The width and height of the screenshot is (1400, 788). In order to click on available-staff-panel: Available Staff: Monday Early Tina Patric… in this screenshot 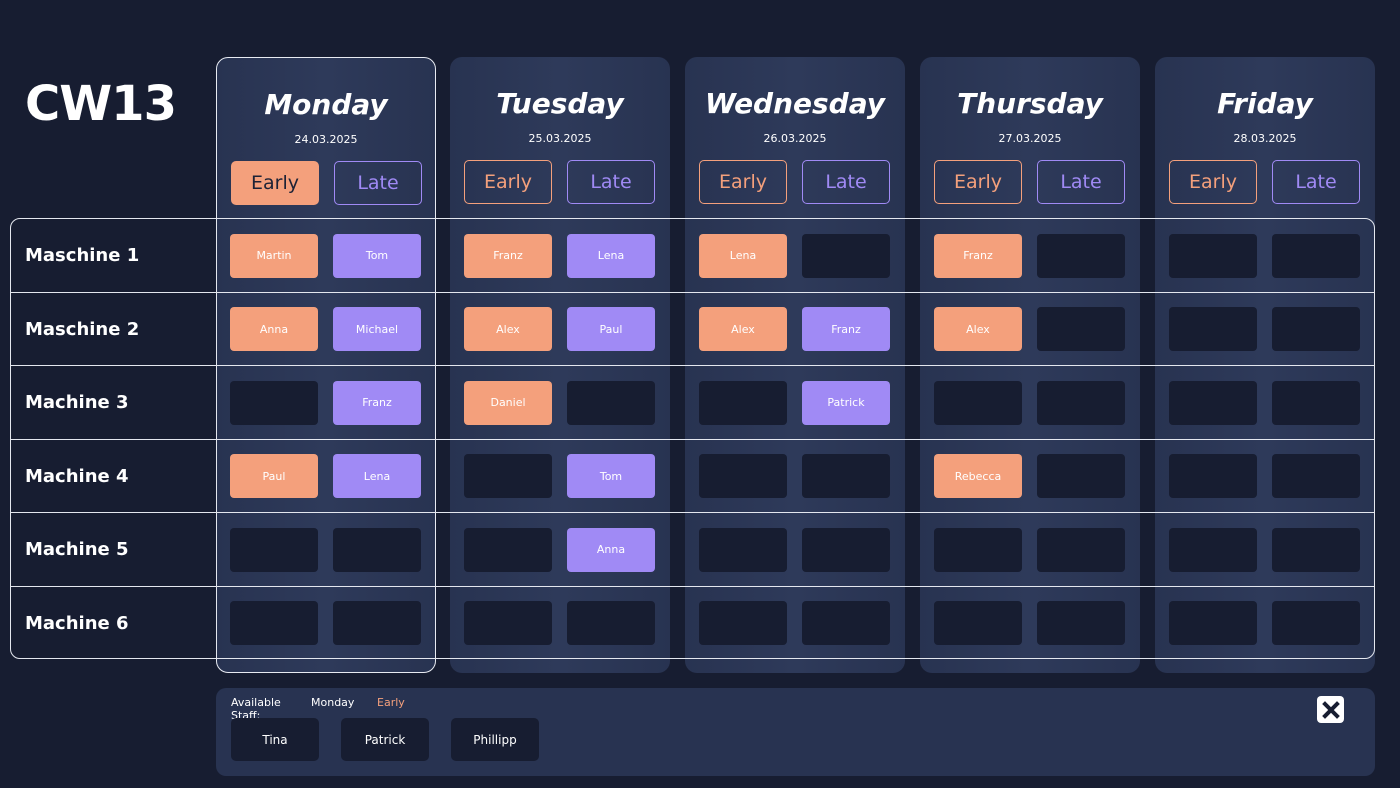, I will do `click(795, 732)`.